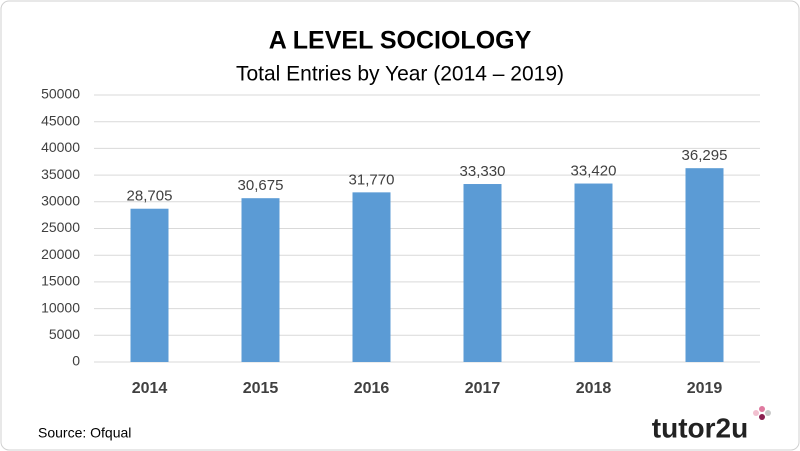 The width and height of the screenshot is (800, 451). Describe the element at coordinates (762, 413) in the screenshot. I see `logo-flower` at that location.